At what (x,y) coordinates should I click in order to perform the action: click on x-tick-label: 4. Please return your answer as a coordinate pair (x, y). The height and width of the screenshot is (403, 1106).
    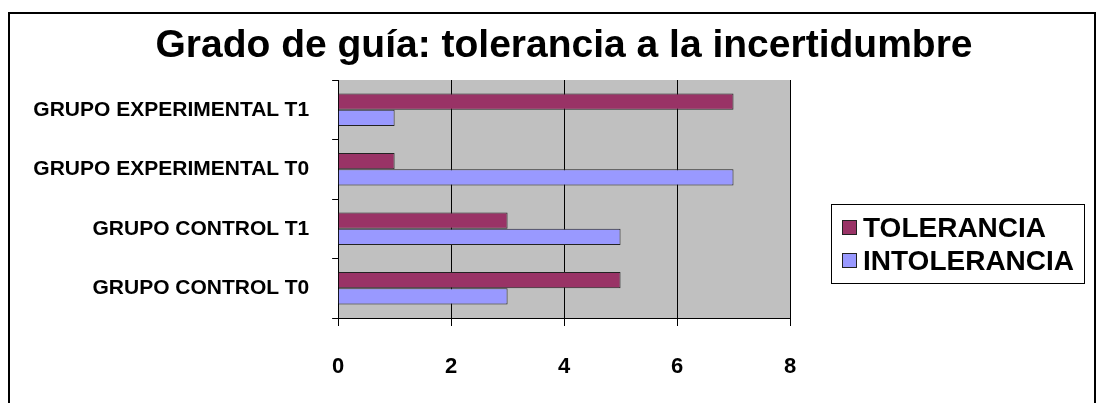
    Looking at the image, I should click on (564, 366).